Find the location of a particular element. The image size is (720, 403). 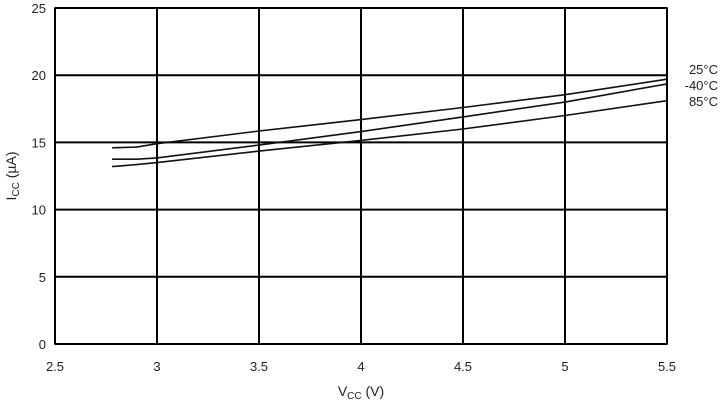

series-labels: 25°C-40°C85°C is located at coordinates (701, 85).